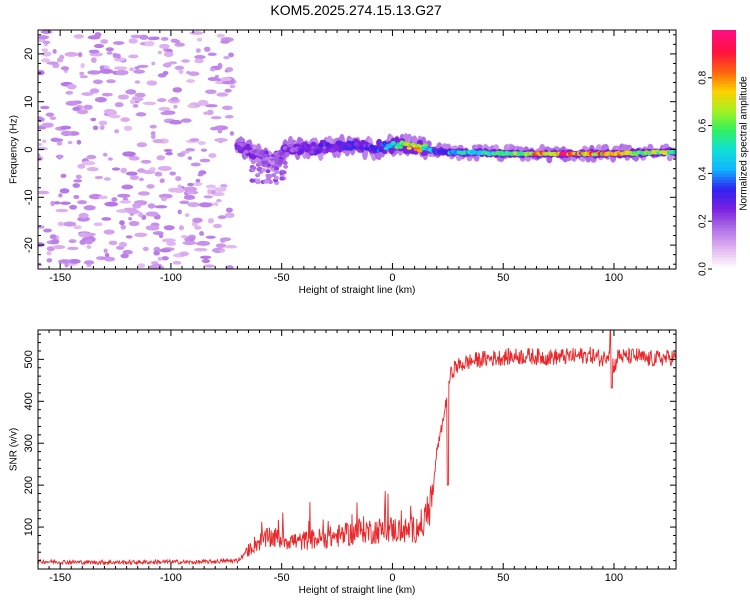 The image size is (750, 600). What do you see at coordinates (703, 77) in the screenshot?
I see `colorbar-tick-label: 0.8` at bounding box center [703, 77].